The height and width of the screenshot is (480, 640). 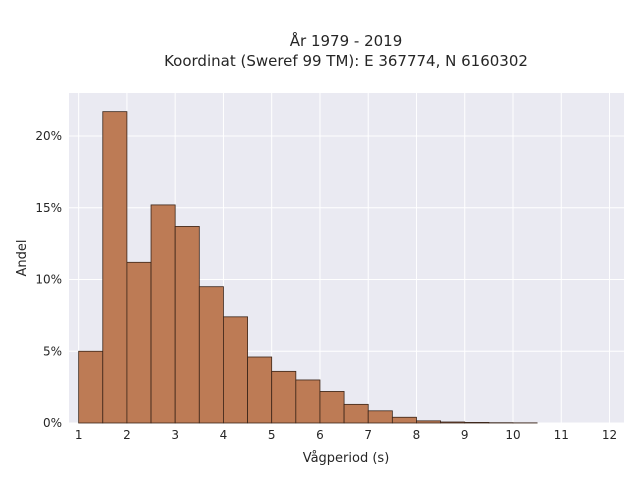 What do you see at coordinates (127, 435) in the screenshot?
I see `x-tick-label: 2` at bounding box center [127, 435].